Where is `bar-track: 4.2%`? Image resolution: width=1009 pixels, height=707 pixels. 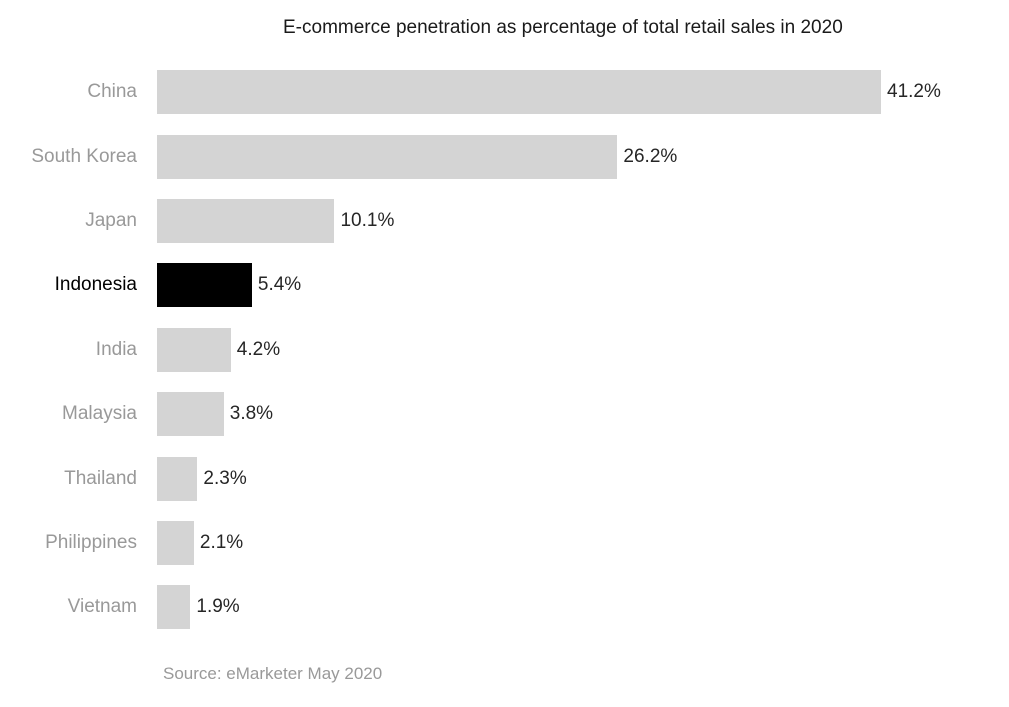
bar-track: 4.2% is located at coordinates (519, 349).